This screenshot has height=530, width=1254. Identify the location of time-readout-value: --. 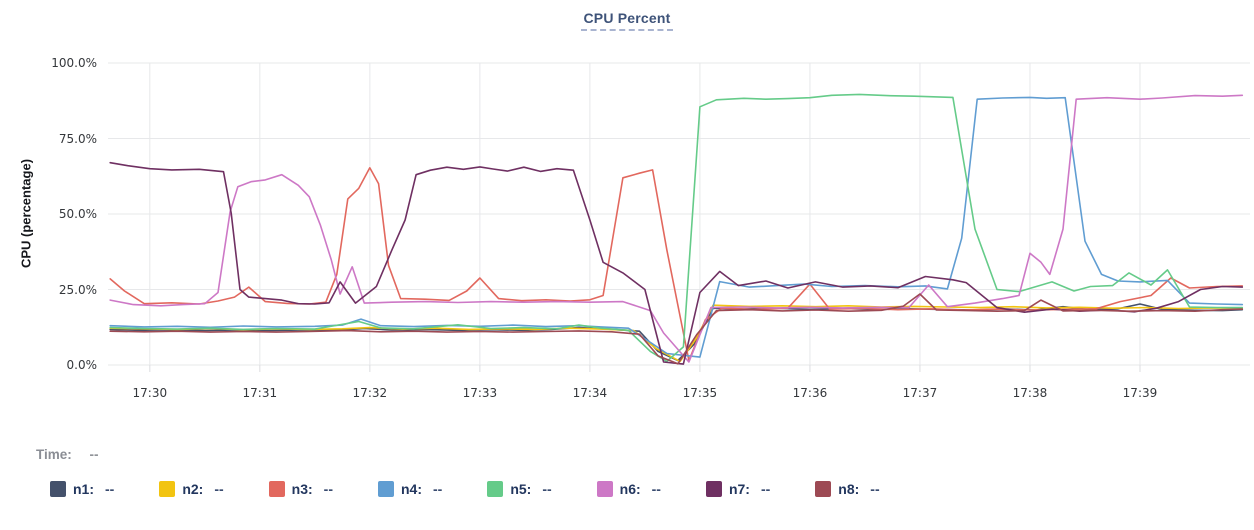
(94, 454).